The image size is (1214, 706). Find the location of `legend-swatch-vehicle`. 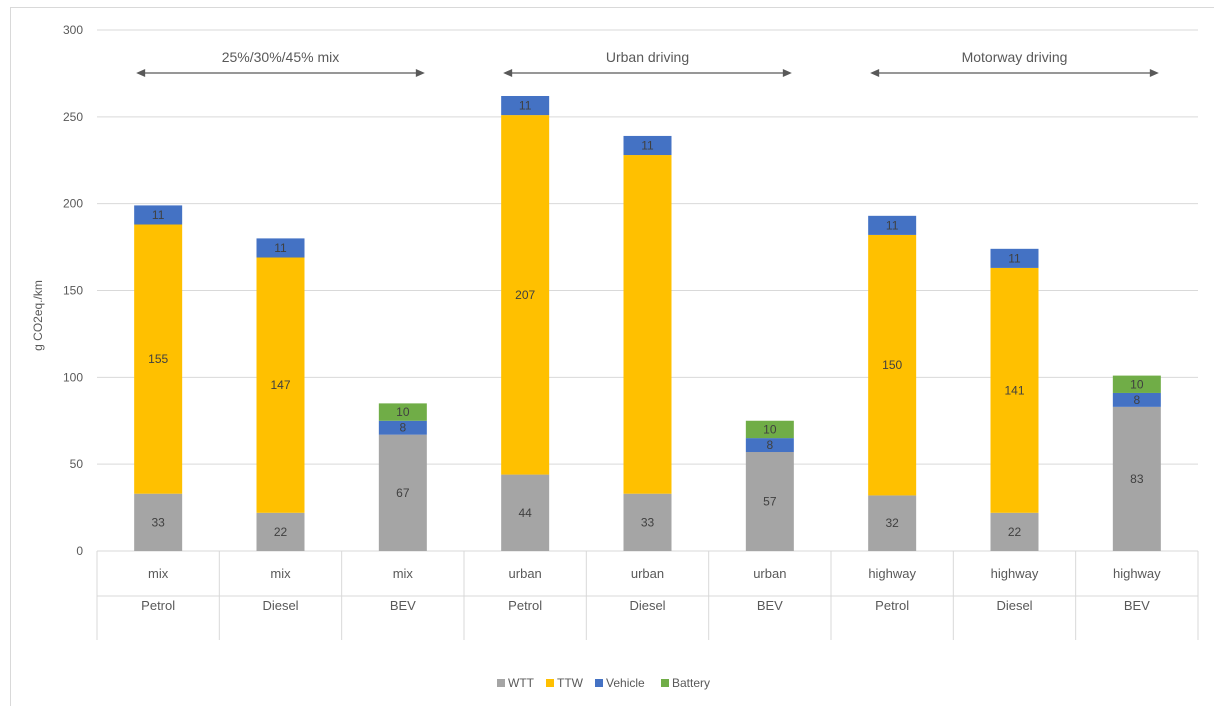

legend-swatch-vehicle is located at coordinates (599, 683).